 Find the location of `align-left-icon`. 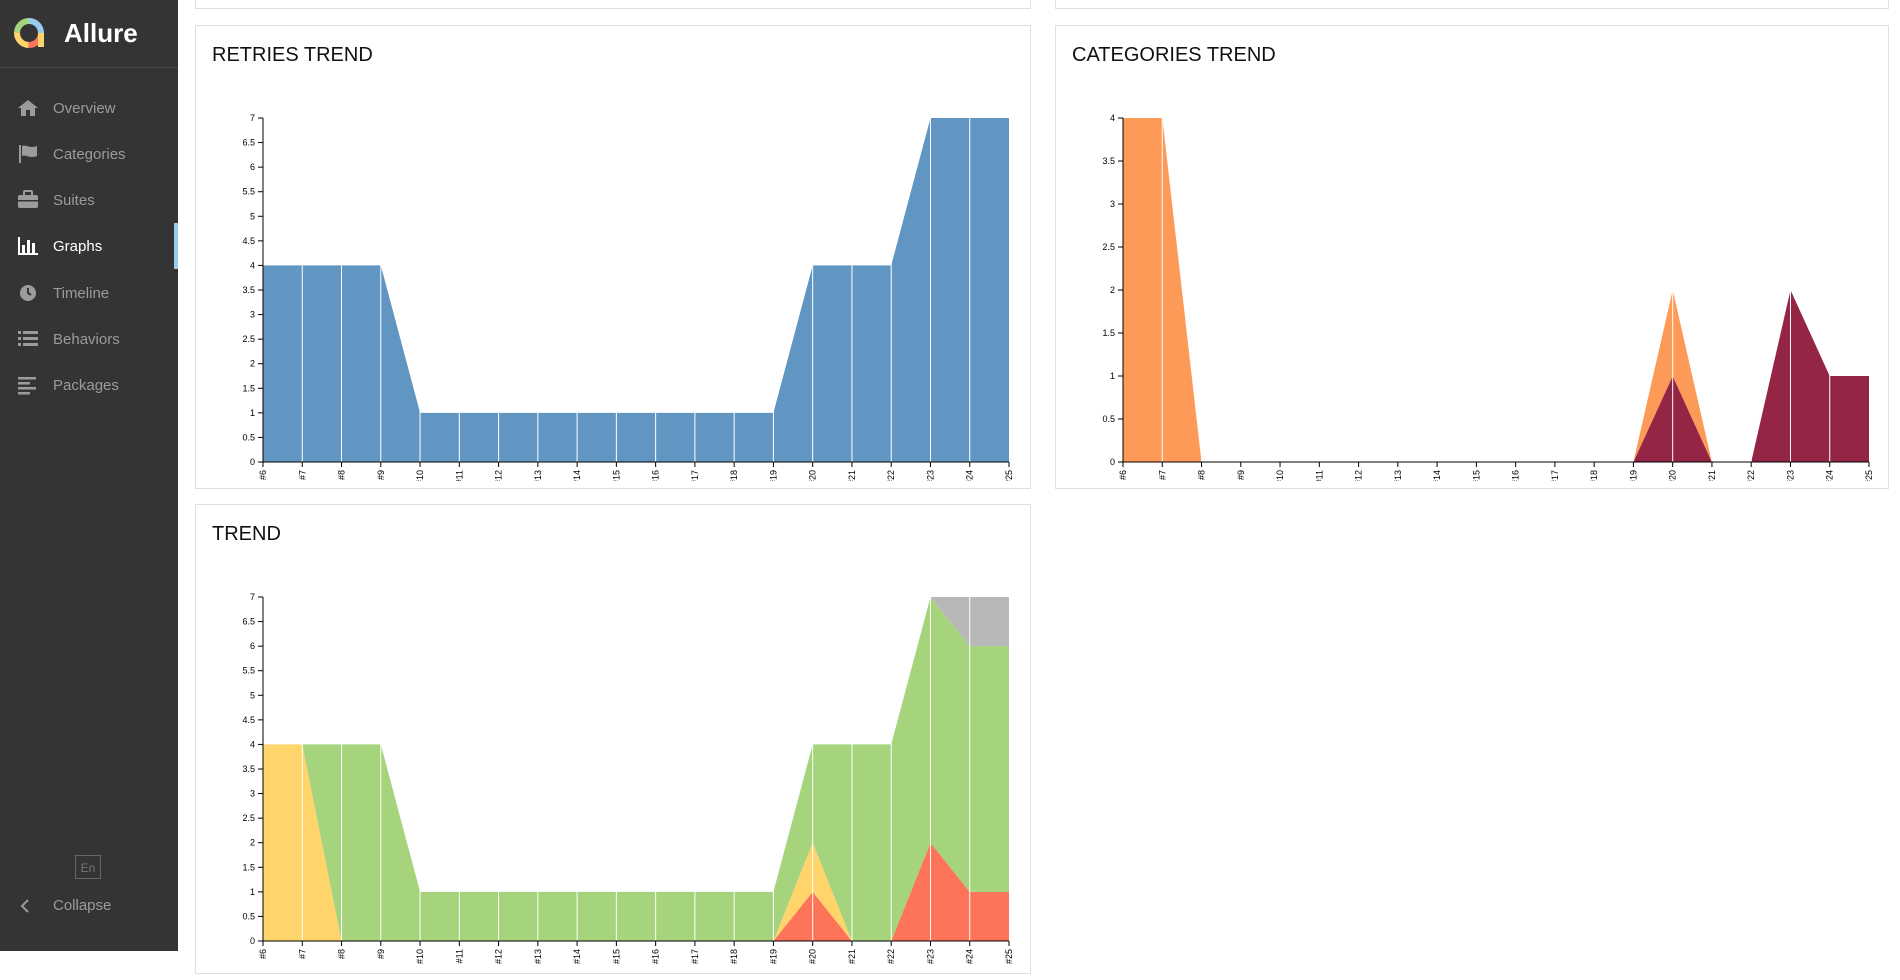

align-left-icon is located at coordinates (27, 386).